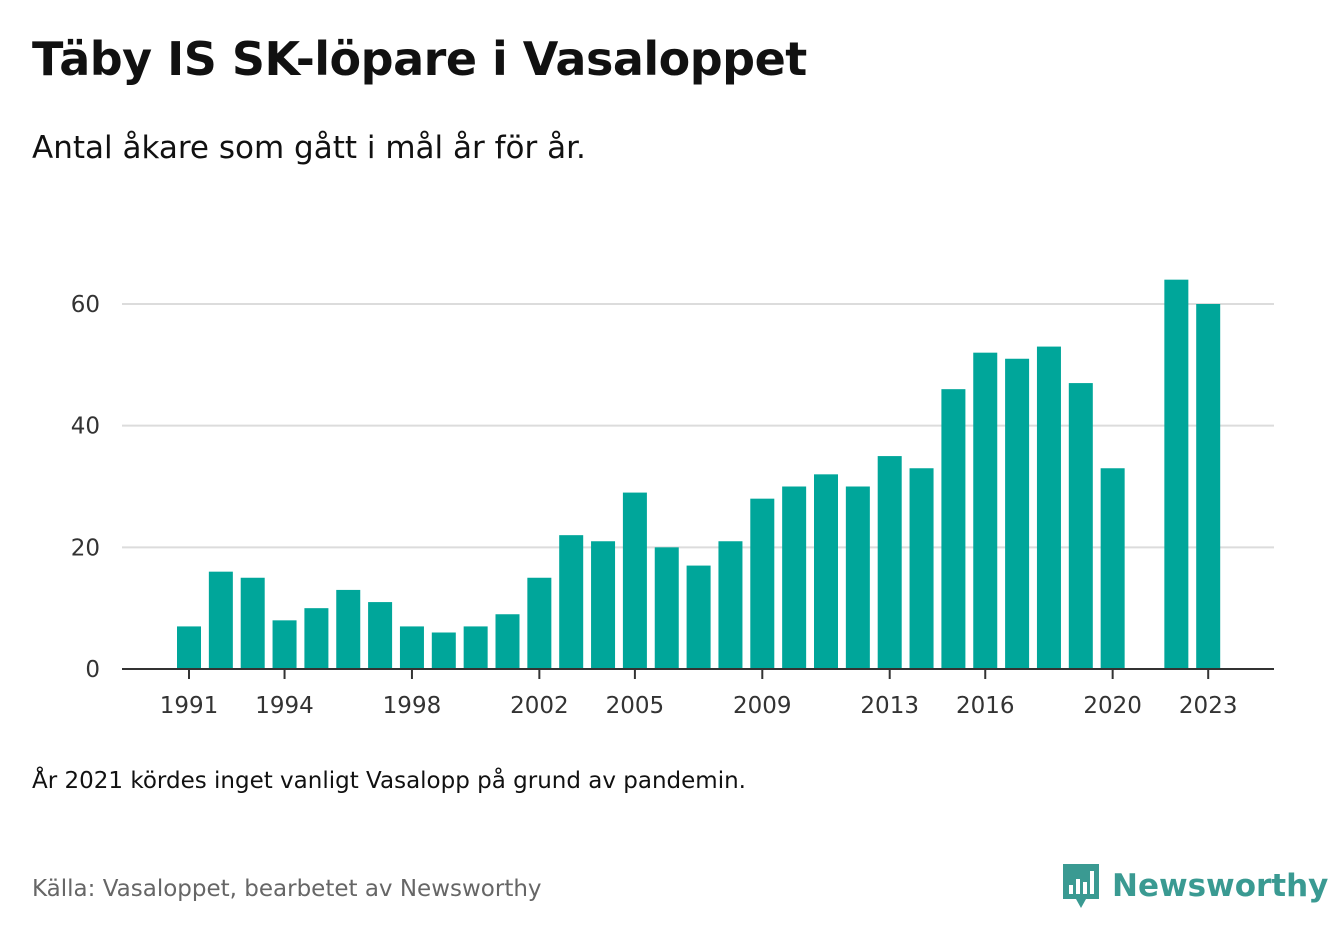 This screenshot has height=940, width=1340. Describe the element at coordinates (220, 620) in the screenshot. I see `bar-1992` at that location.